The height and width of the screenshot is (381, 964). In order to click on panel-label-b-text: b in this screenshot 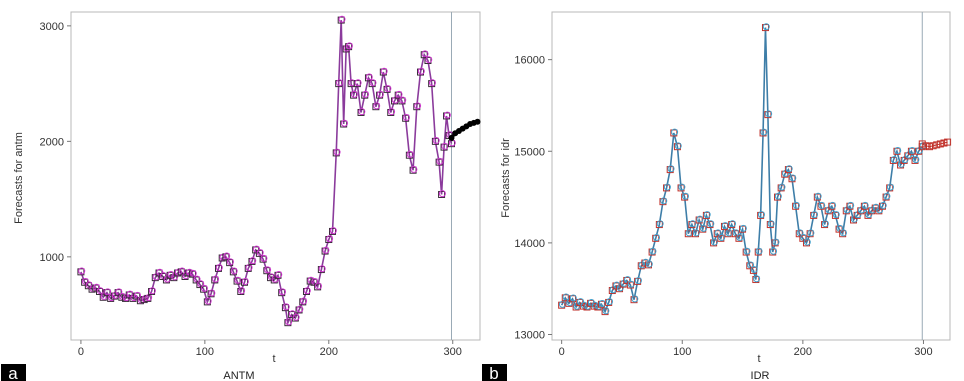, I will do `click(493, 372)`.